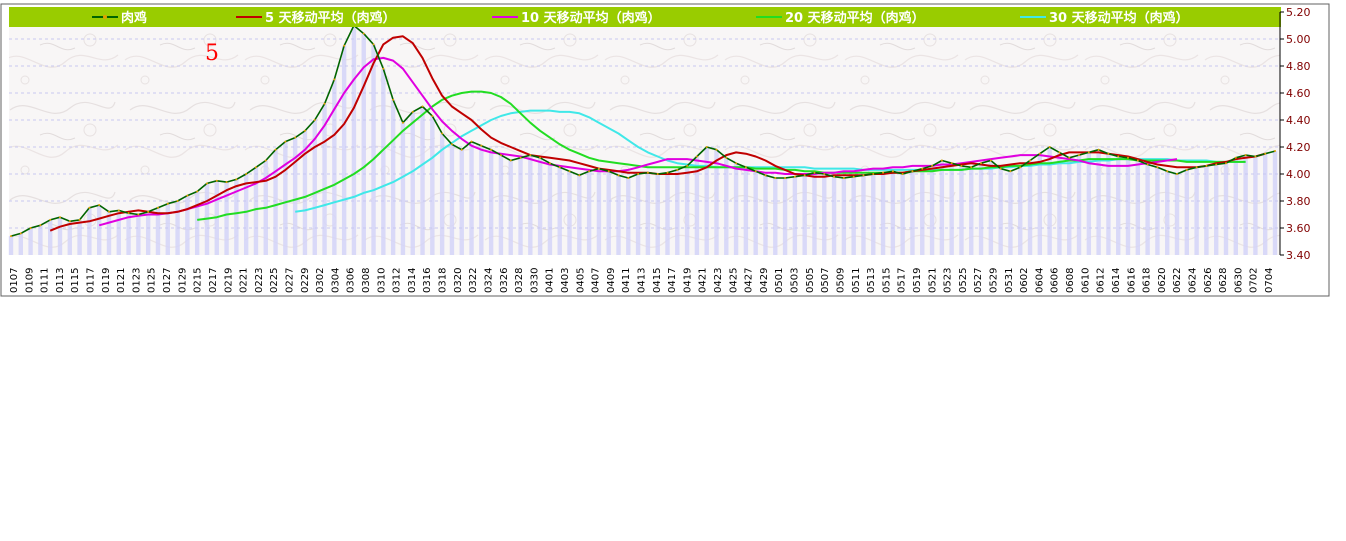 The width and height of the screenshot is (1346, 541). Describe the element at coordinates (330, 18) in the screenshot. I see `legend-label: 5 天移动平均（肉鸡）` at that location.